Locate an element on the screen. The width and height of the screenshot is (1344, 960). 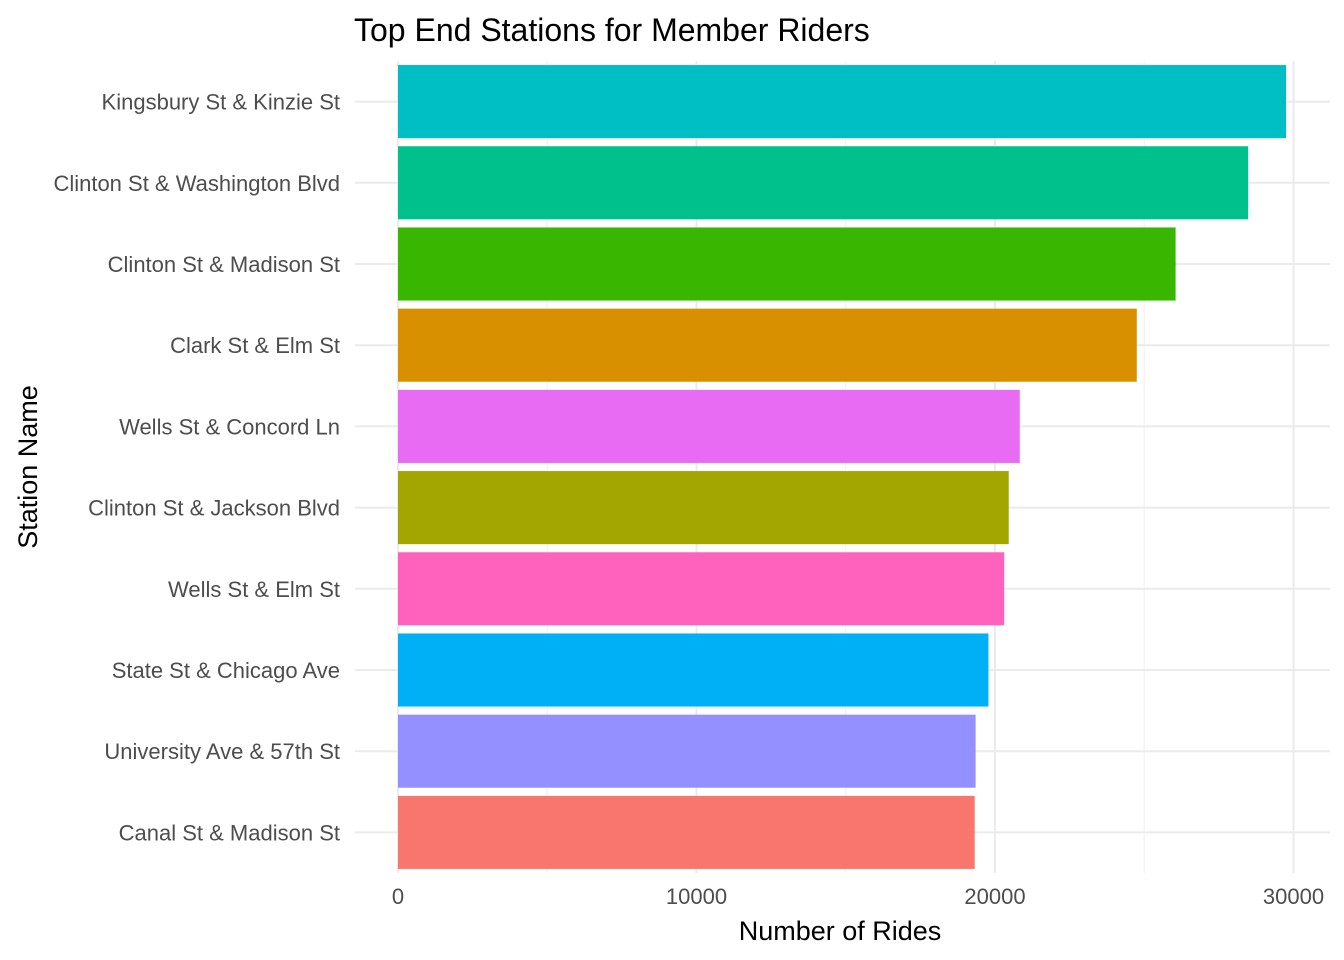
y-tick-label: Wells St & Elm St is located at coordinates (254, 589).